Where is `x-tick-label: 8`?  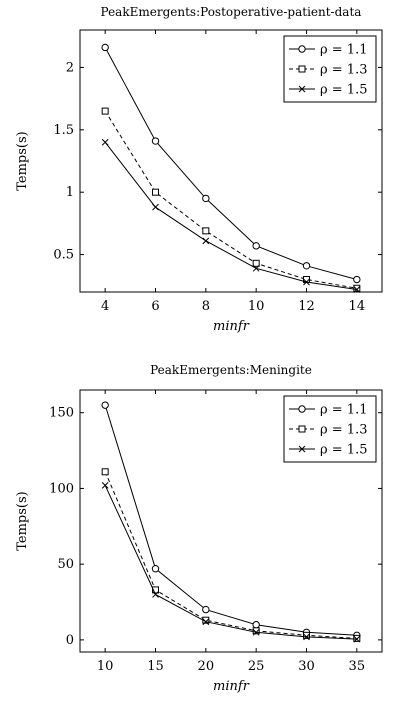
x-tick-label: 8 is located at coordinates (206, 306).